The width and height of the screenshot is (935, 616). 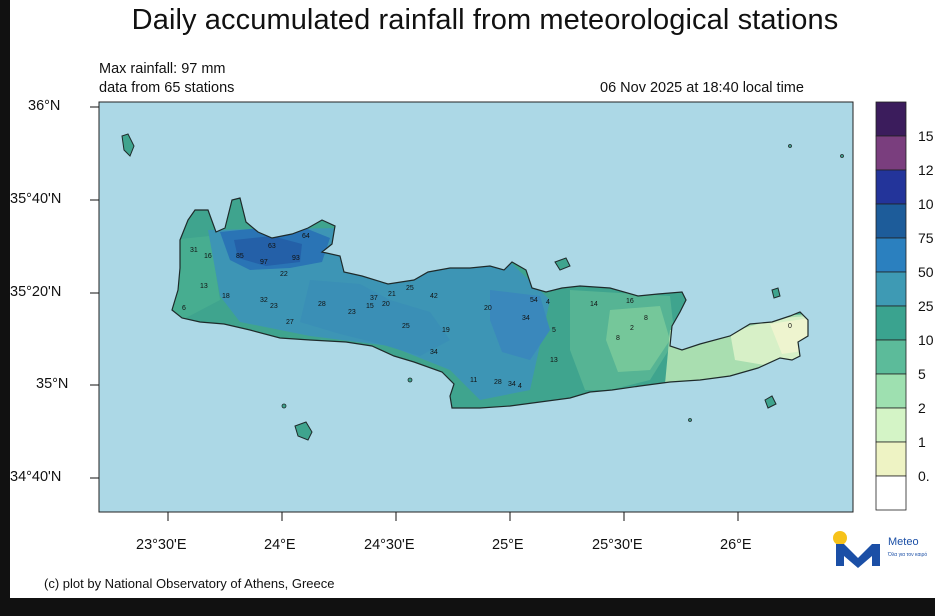 What do you see at coordinates (161, 545) in the screenshot?
I see `lon-label-23-30e: 23°30'E` at bounding box center [161, 545].